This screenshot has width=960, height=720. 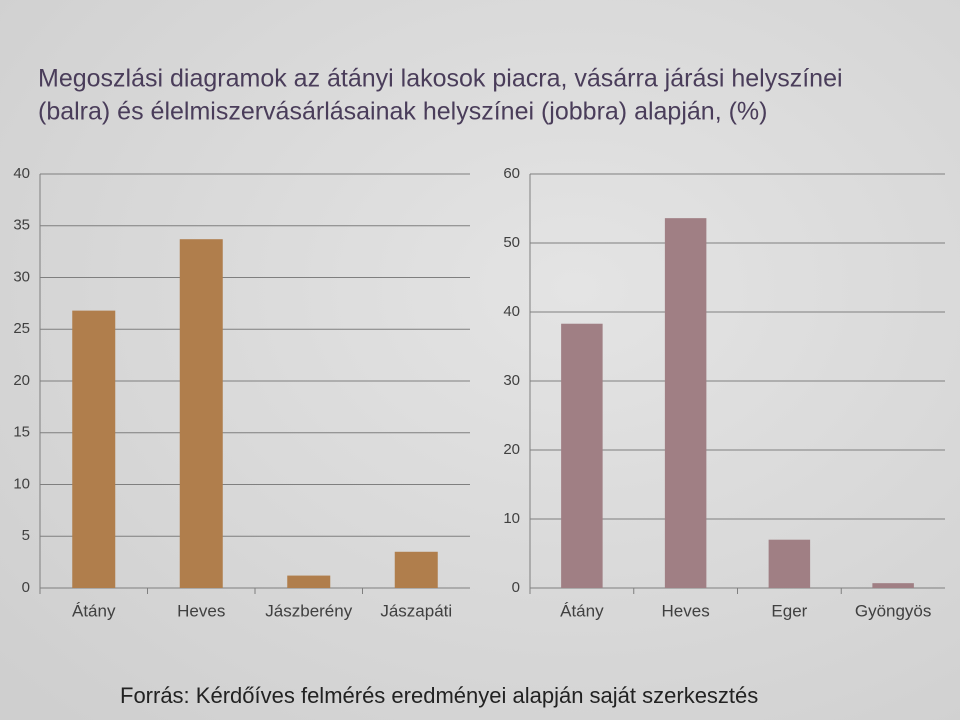 What do you see at coordinates (21, 225) in the screenshot?
I see `y-tick-label: 35` at bounding box center [21, 225].